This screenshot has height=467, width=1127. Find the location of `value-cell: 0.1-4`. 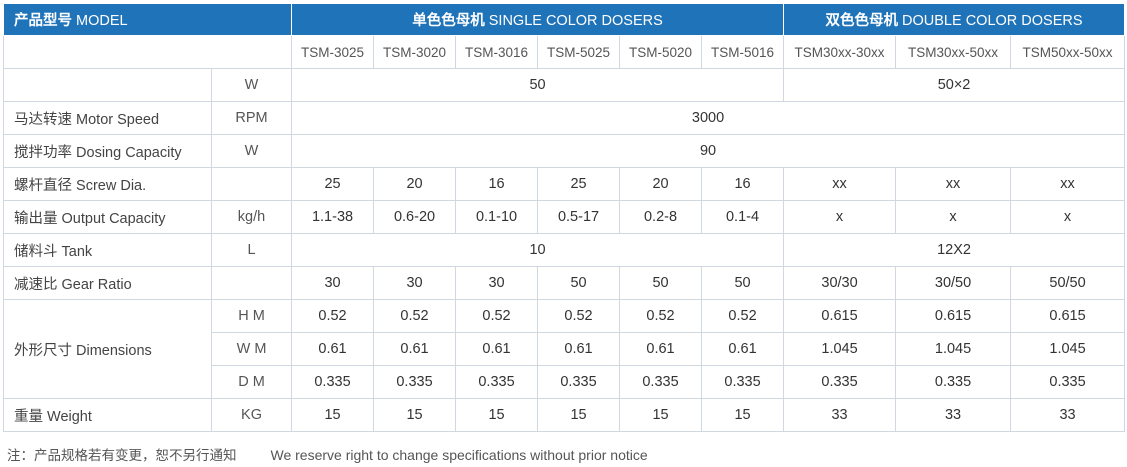

value-cell: 0.1-4 is located at coordinates (743, 217).